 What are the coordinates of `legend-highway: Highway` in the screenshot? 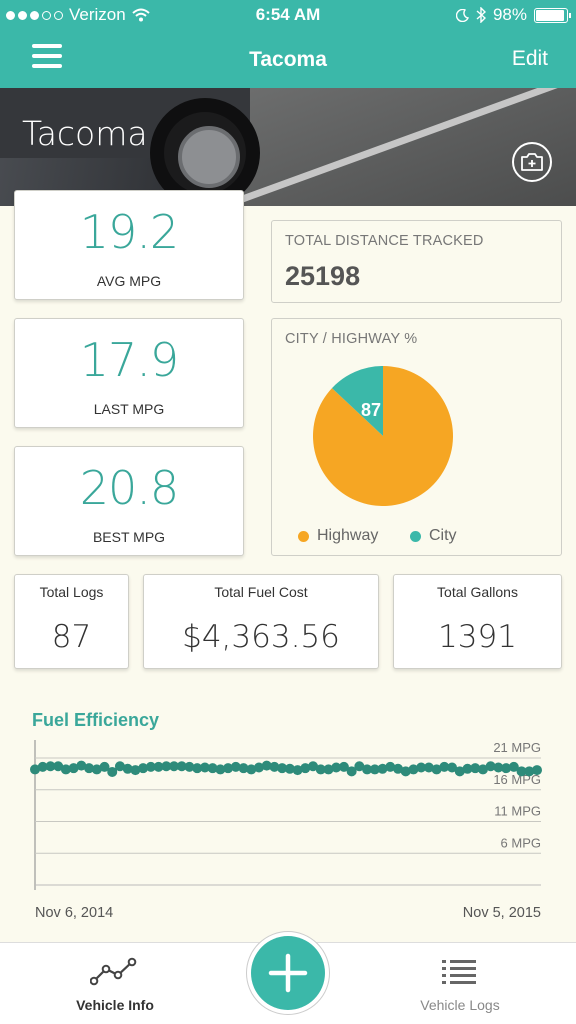 It's located at (338, 536).